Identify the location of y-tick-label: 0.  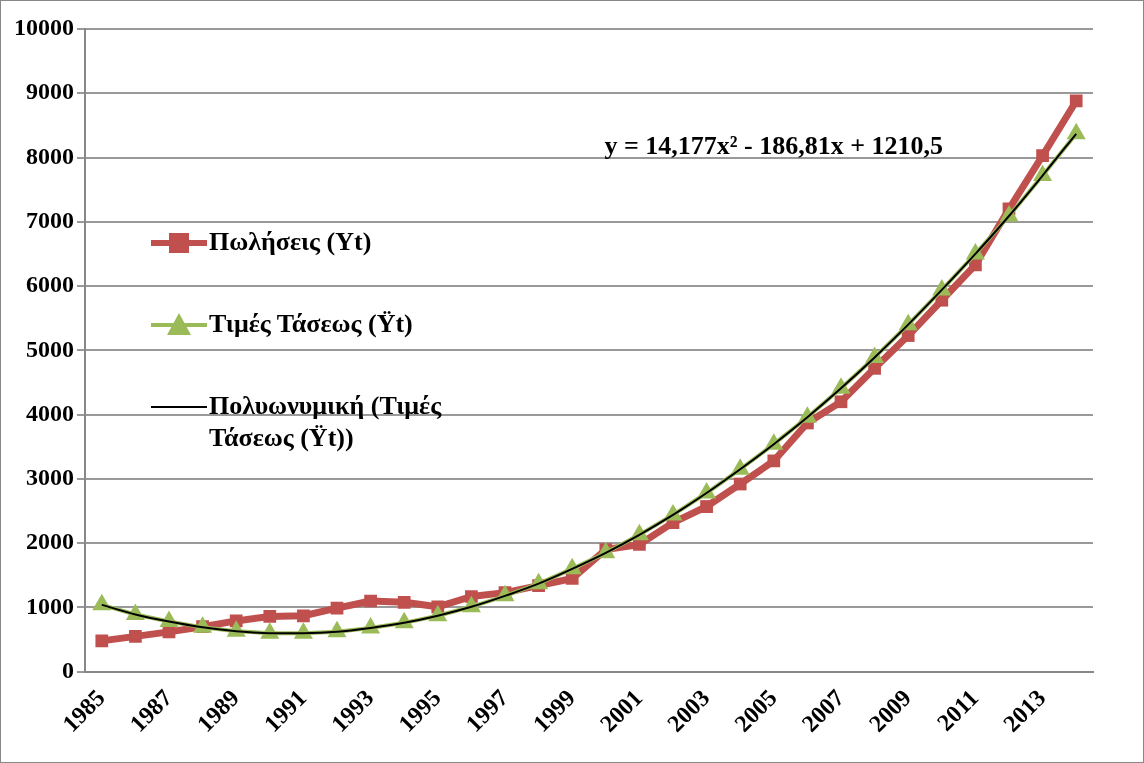
(68, 669).